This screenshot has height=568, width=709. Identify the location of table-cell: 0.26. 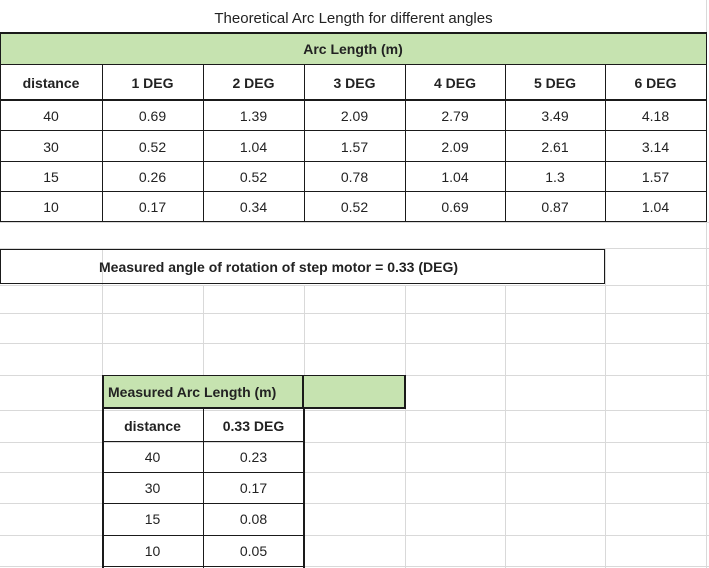
(152, 177).